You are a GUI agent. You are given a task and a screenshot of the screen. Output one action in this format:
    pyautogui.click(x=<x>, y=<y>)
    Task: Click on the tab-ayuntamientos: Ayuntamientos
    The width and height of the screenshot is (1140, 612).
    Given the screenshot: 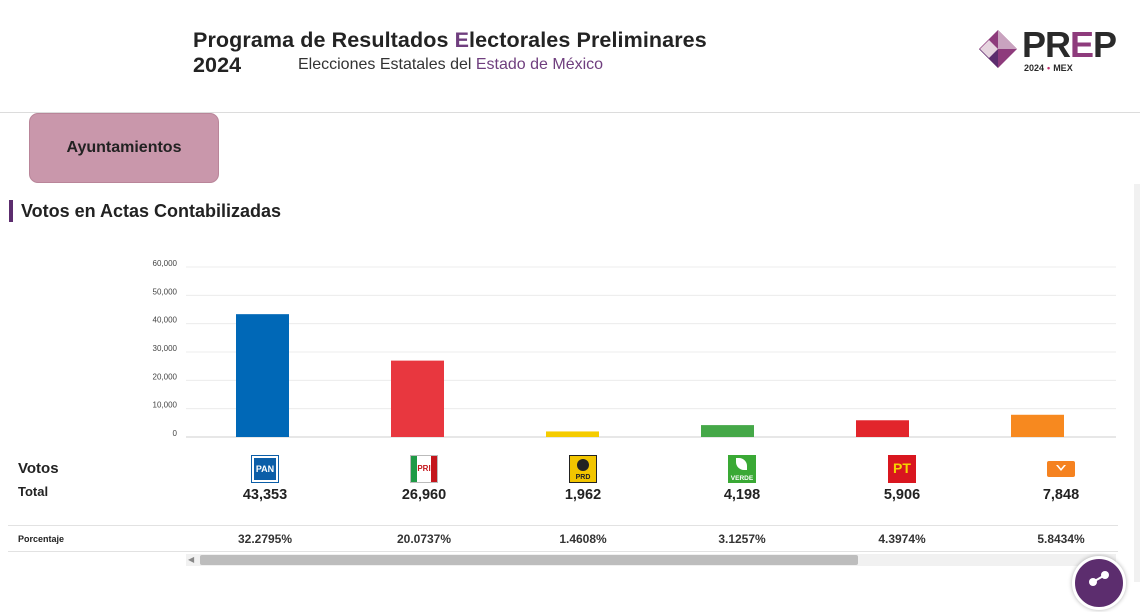 What is the action you would take?
    pyautogui.click(x=124, y=148)
    